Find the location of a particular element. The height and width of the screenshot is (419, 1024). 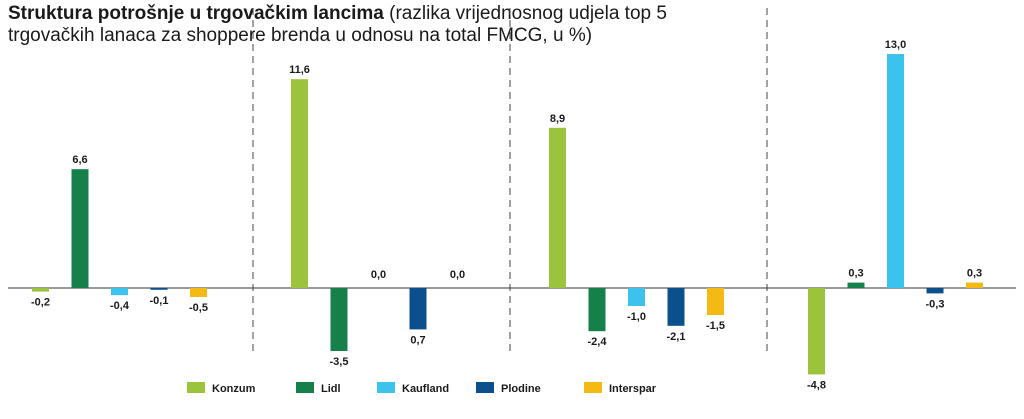

legend-label-kaufland: Kaufland is located at coordinates (425, 389).